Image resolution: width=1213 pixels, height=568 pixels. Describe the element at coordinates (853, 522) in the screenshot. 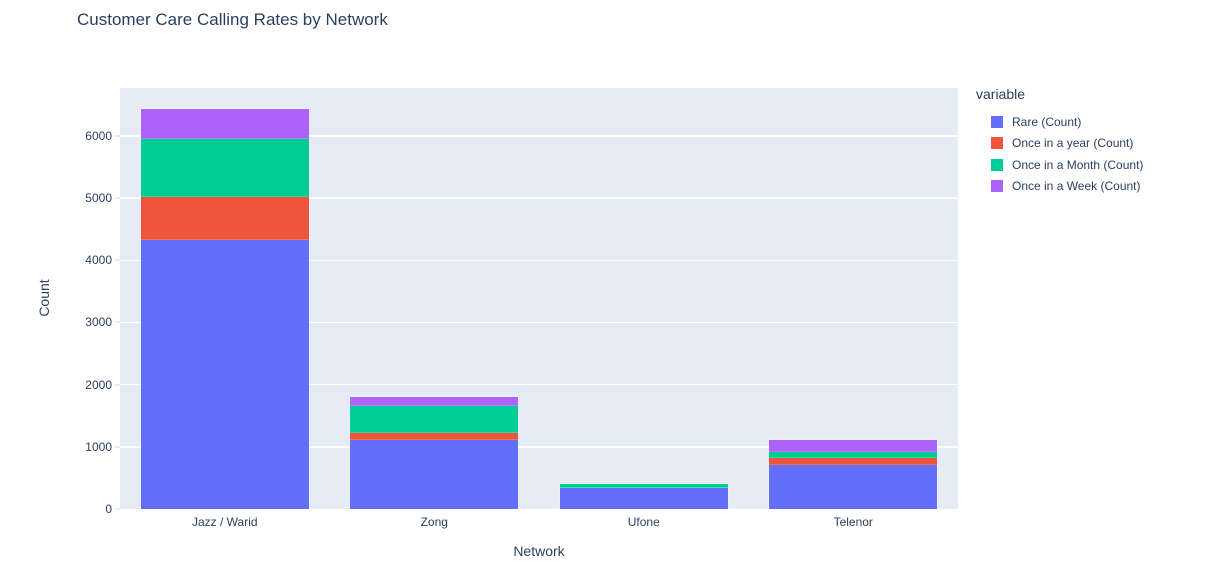

I see `x-tick-label: Telenor` at that location.